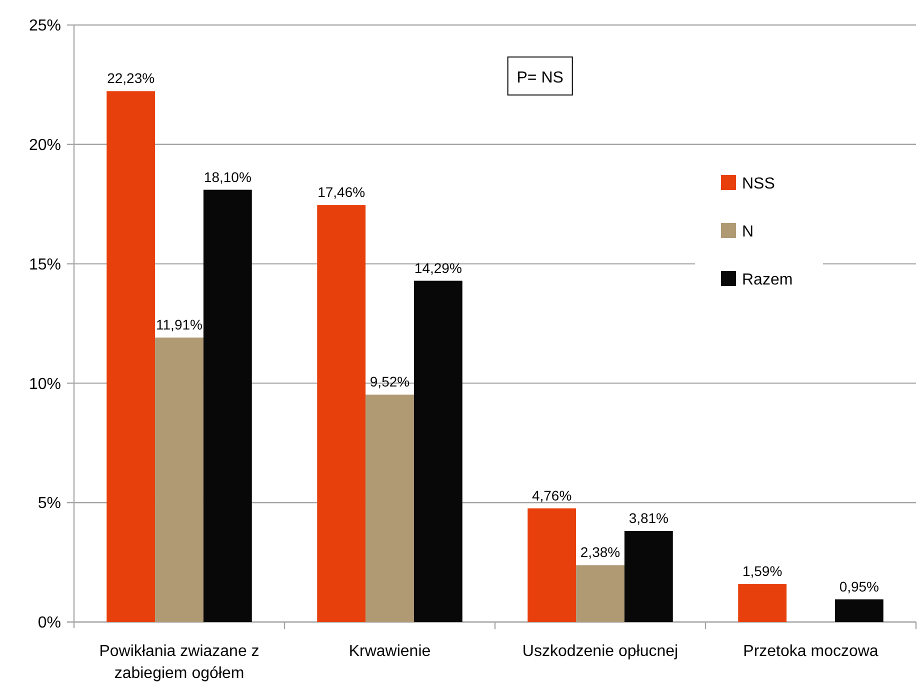 Image resolution: width=921 pixels, height=700 pixels. I want to click on y-tick-label: 5%, so click(49, 503).